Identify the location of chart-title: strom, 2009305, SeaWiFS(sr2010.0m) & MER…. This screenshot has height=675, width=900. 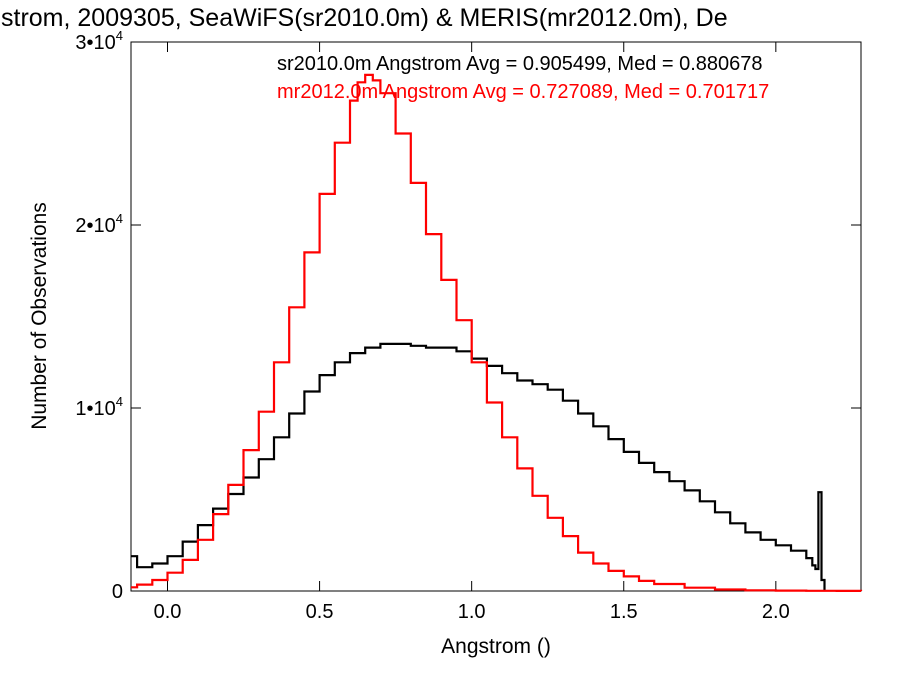
(364, 18).